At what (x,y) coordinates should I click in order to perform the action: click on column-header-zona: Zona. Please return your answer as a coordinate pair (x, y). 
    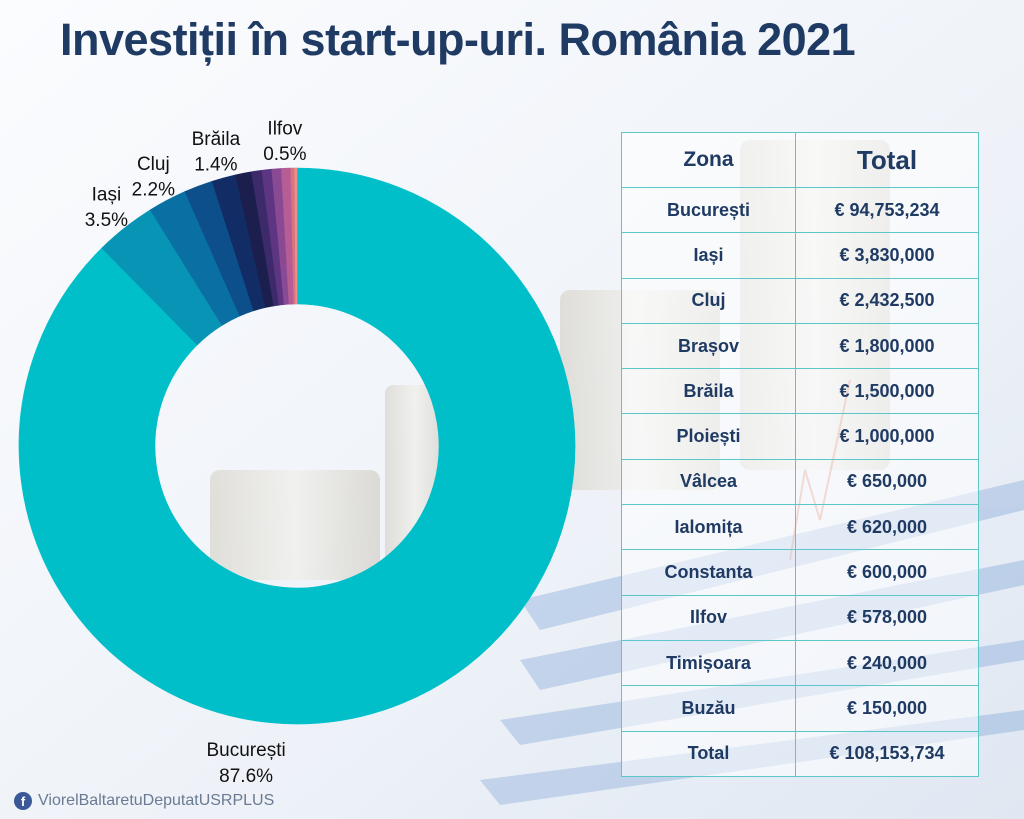
    Looking at the image, I should click on (708, 160).